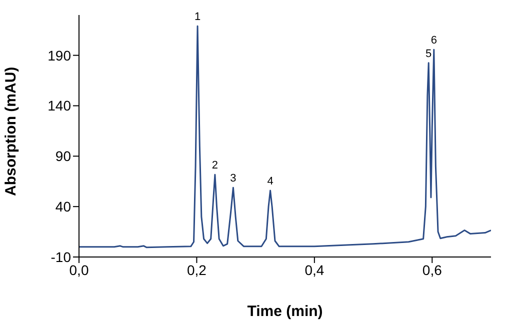  I want to click on y-axis-title: Absorption (mAU), so click(11, 131).